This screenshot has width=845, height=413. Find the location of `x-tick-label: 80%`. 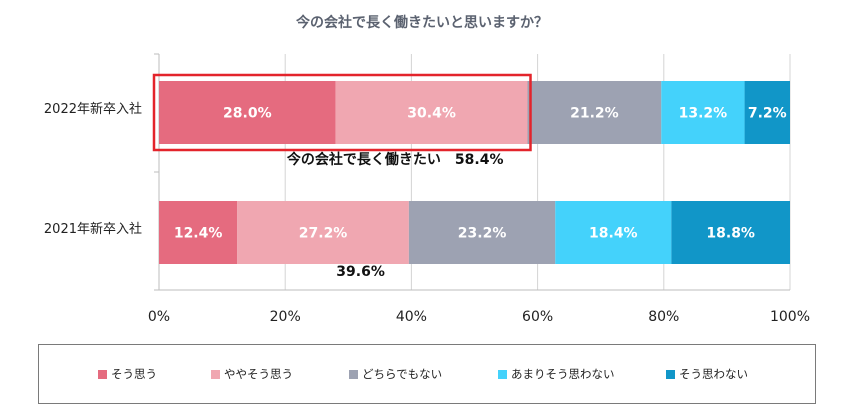

x-tick-label: 80% is located at coordinates (663, 317).